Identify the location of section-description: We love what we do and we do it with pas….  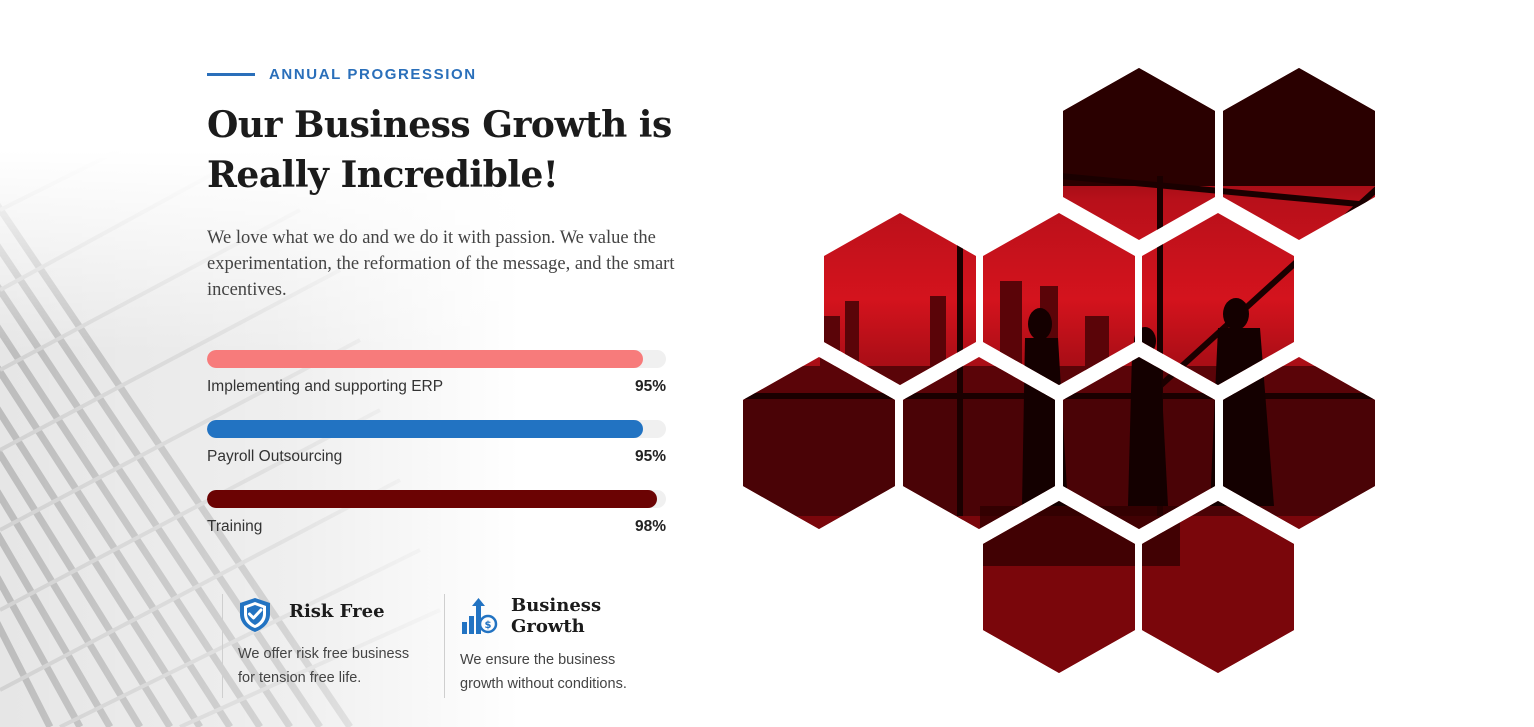
(441, 264).